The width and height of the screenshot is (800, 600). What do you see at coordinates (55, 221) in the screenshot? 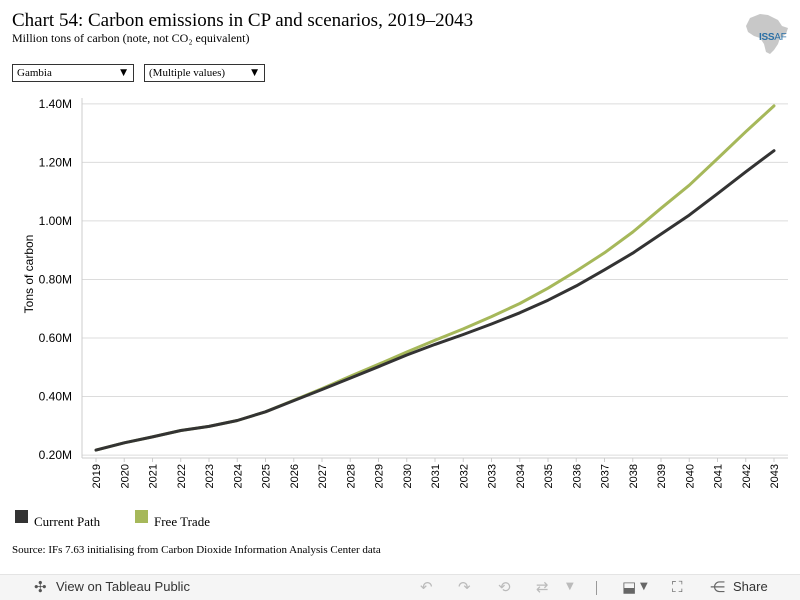
I see `y-tick-label: 1.00M` at bounding box center [55, 221].